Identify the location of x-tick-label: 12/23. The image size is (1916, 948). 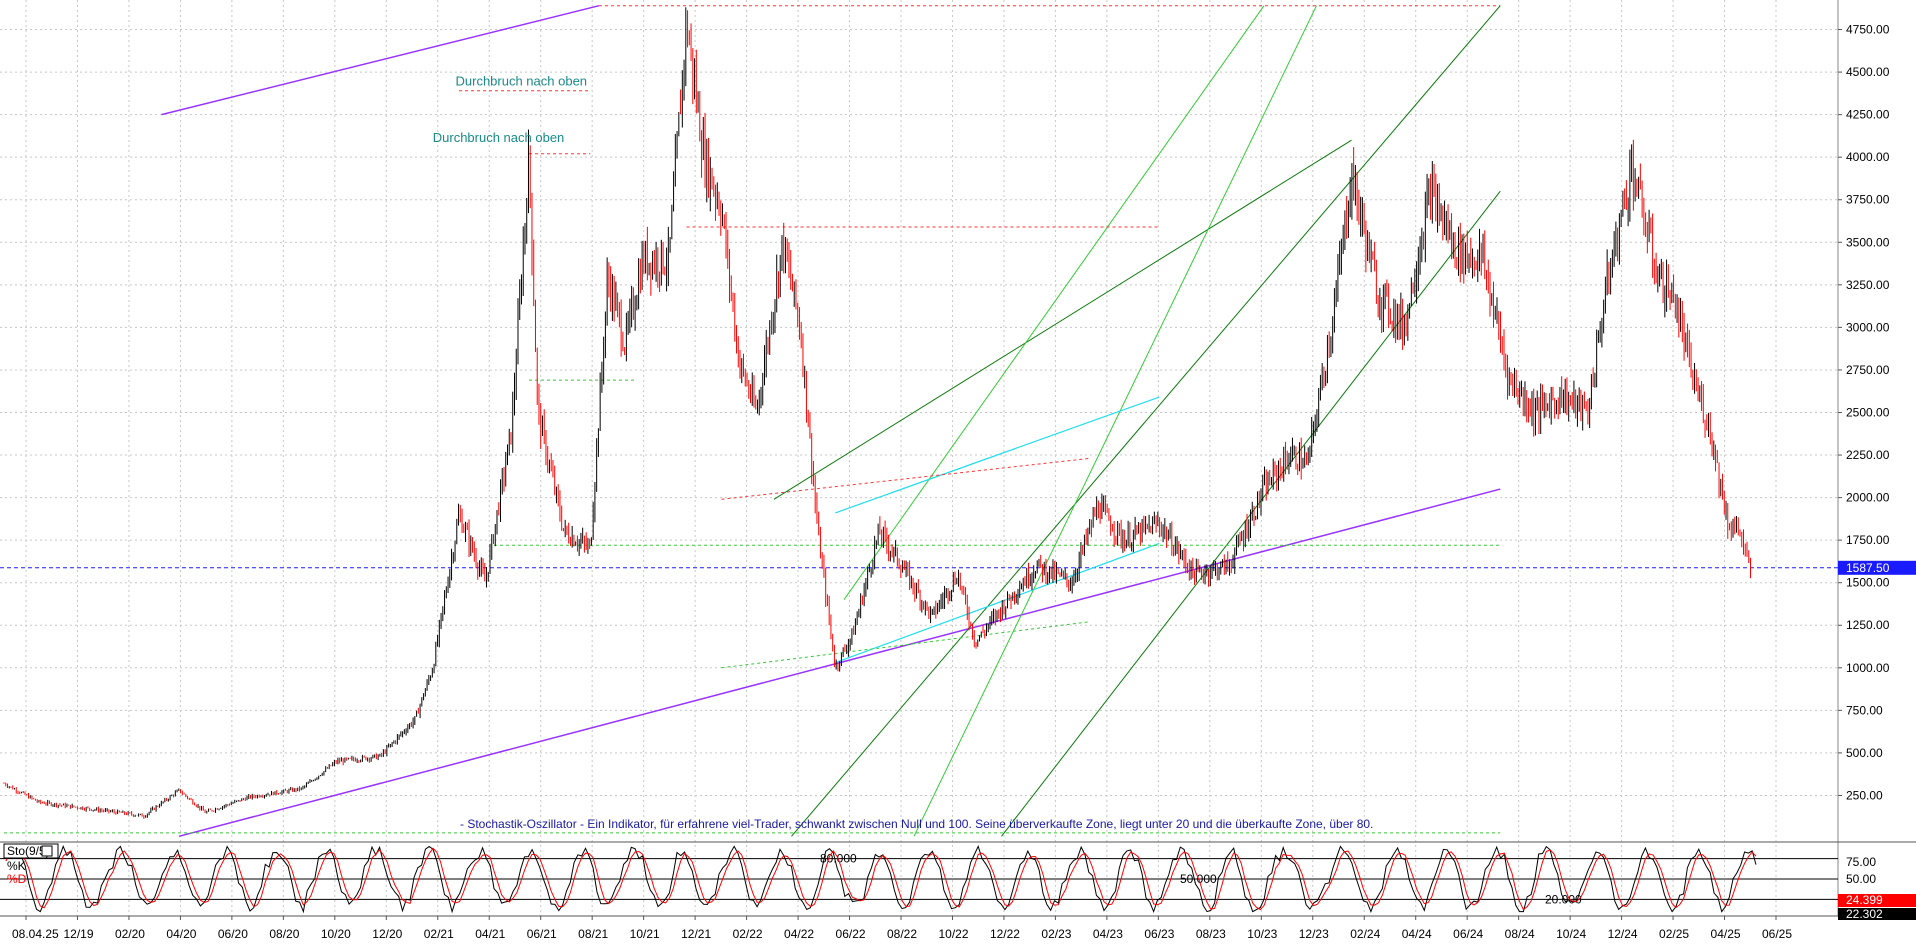
(1314, 934).